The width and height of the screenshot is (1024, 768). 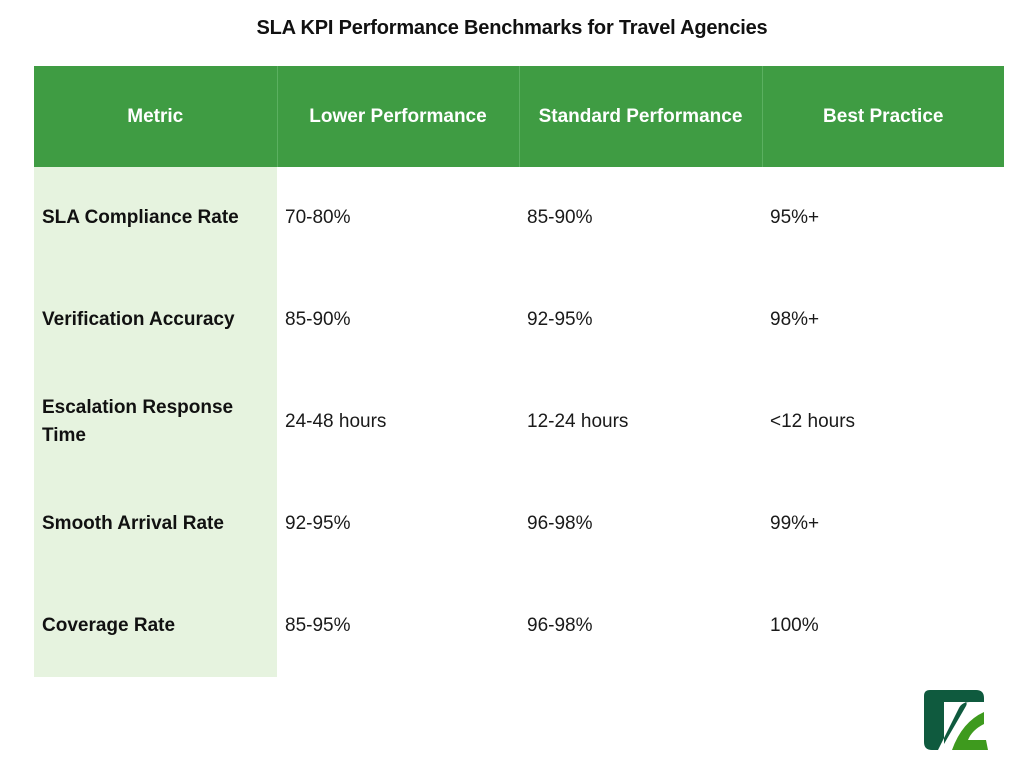 What do you see at coordinates (795, 217) in the screenshot?
I see `best-cell: 95%+` at bounding box center [795, 217].